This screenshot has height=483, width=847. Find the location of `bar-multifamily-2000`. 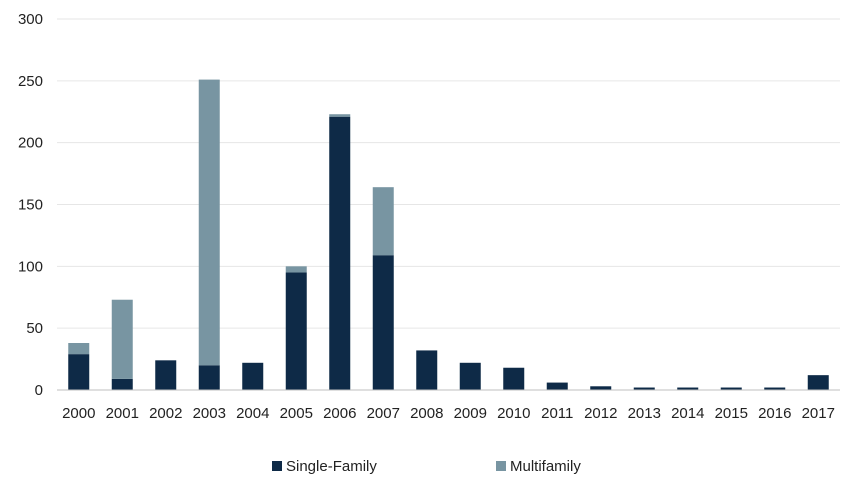

bar-multifamily-2000 is located at coordinates (79, 349).